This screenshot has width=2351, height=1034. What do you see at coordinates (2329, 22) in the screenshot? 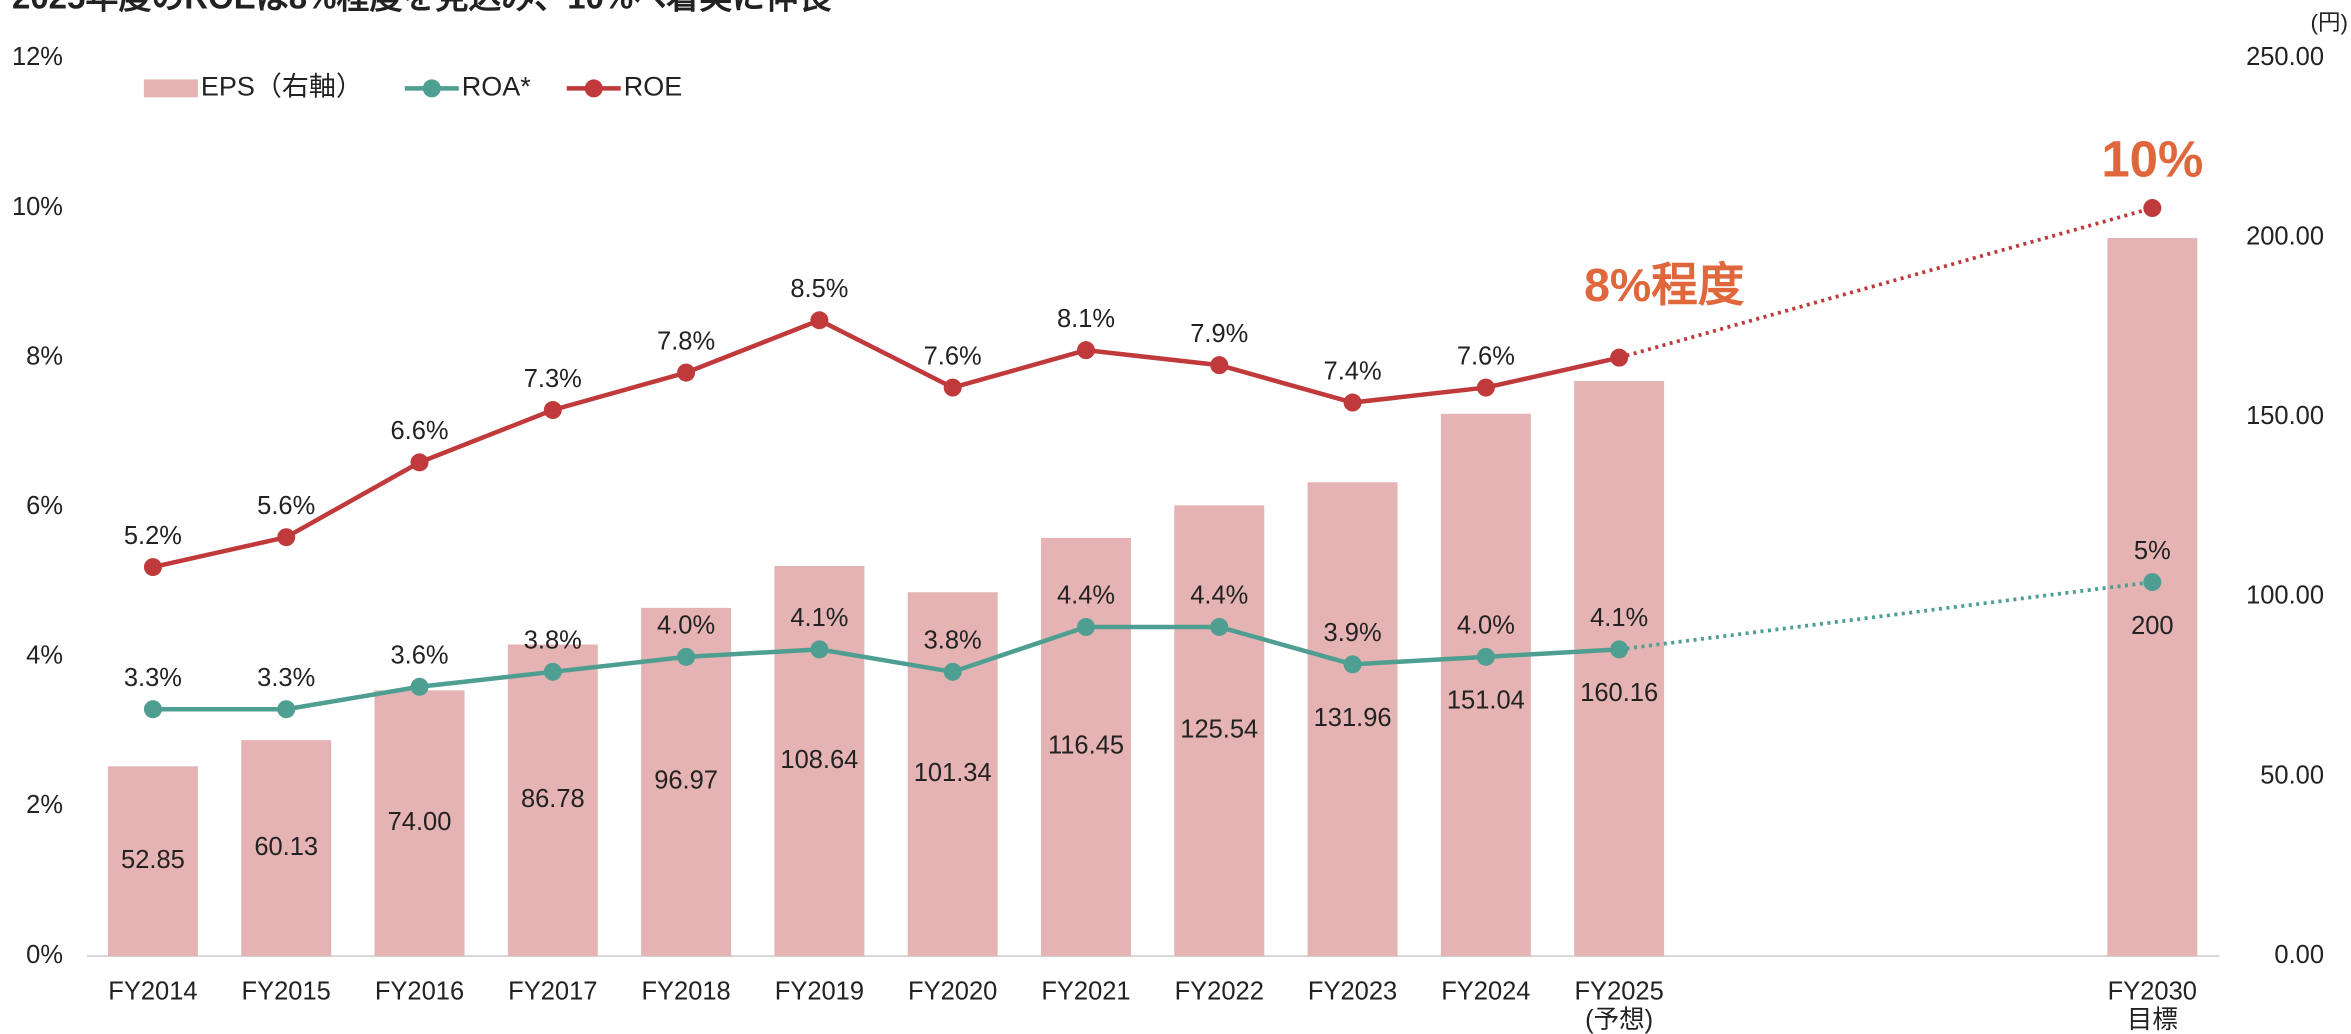
I see `y2-unit: (円)` at bounding box center [2329, 22].